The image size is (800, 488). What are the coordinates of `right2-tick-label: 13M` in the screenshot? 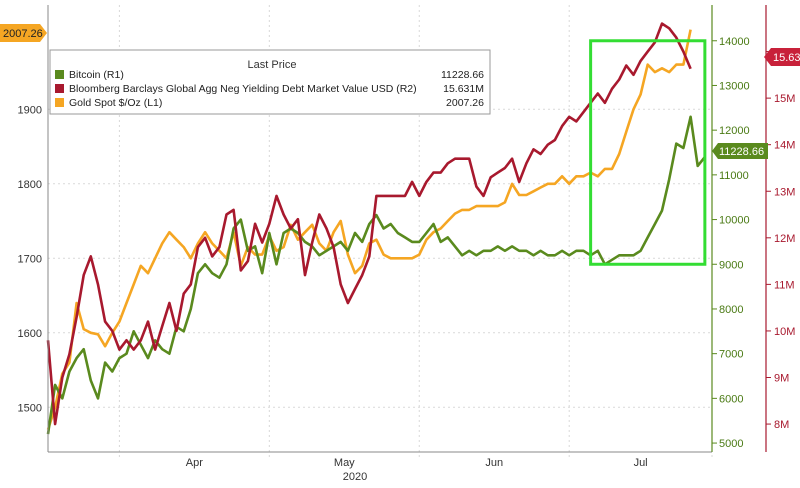 It's located at (784, 192).